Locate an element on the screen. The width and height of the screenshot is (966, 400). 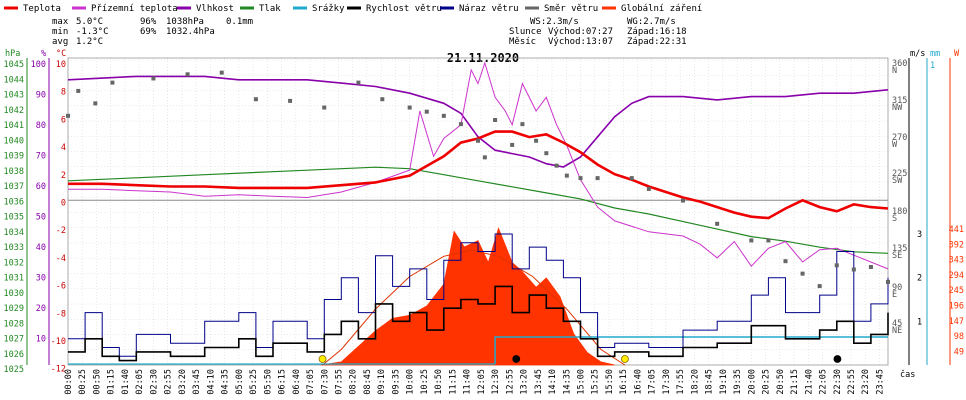
x-tick-label: 02:55 is located at coordinates (169, 382).